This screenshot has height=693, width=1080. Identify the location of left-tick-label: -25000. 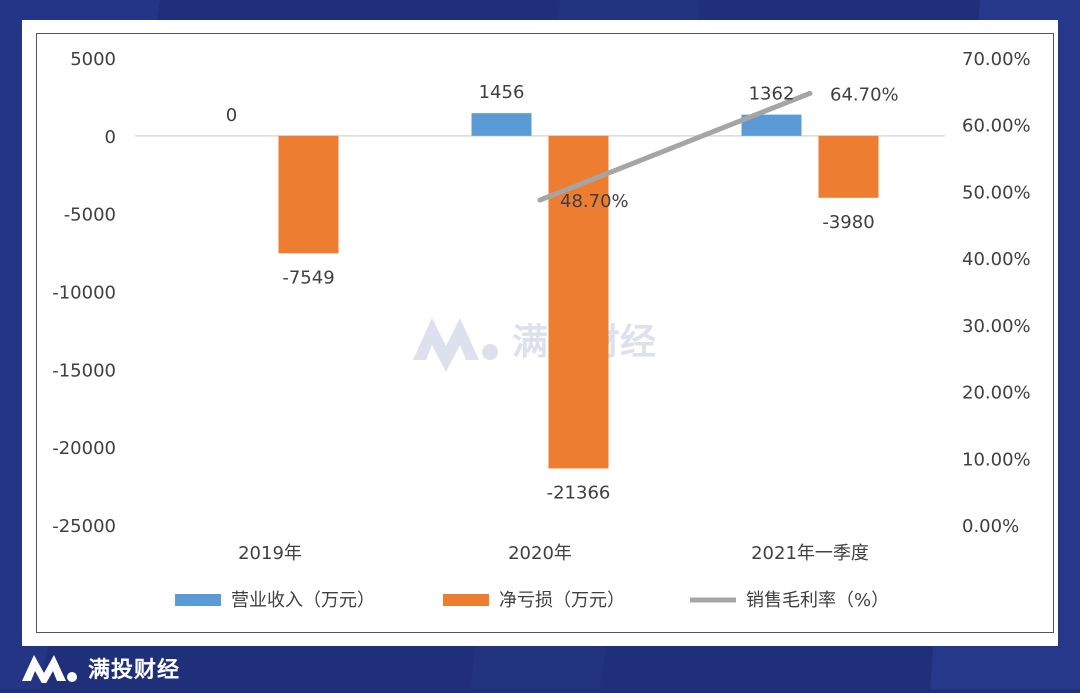
(84, 526).